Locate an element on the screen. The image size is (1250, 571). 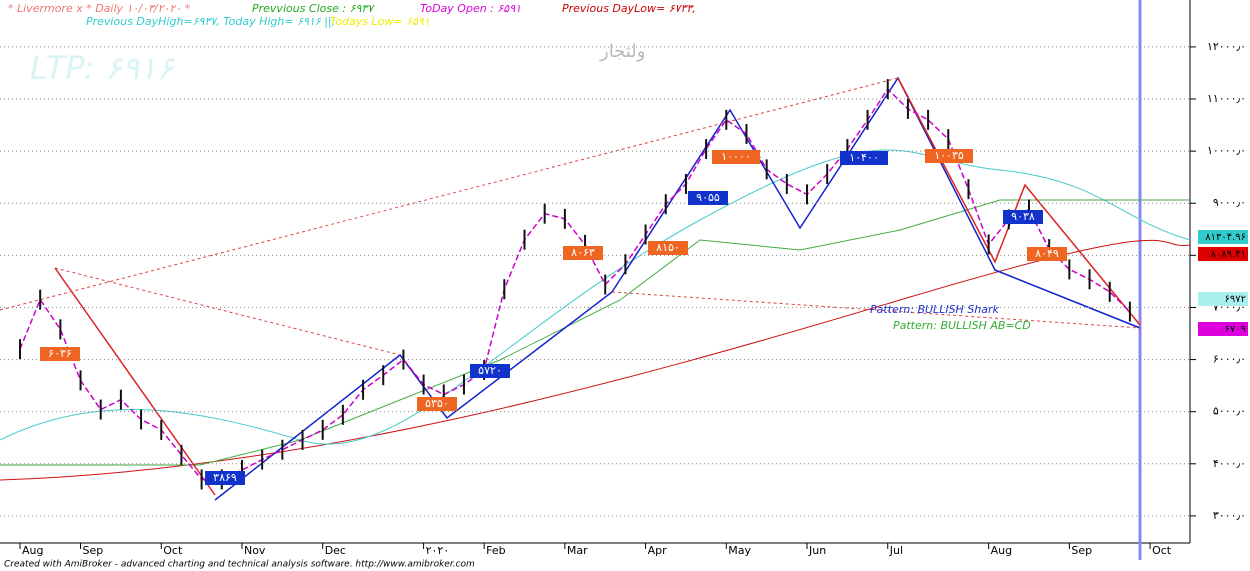
y-tick-label: ۹۰۰۰٫۰ is located at coordinates (1229, 202).